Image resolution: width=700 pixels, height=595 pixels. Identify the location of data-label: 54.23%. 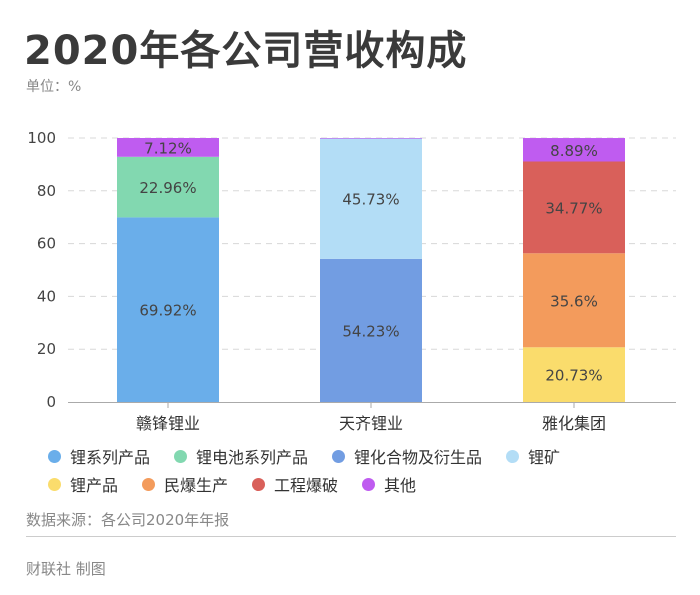
(370, 331).